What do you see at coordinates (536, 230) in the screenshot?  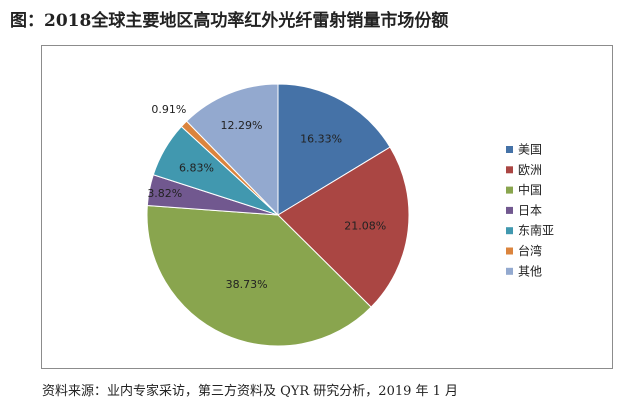 I see `legend-label: 东南亚` at bounding box center [536, 230].